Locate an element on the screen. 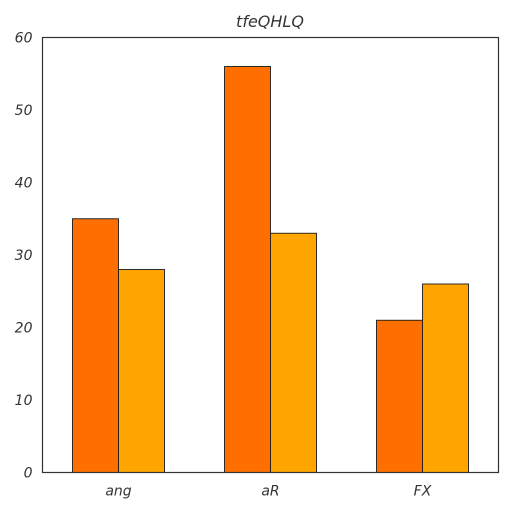  y-tick-label-20: 20 is located at coordinates (24, 329).